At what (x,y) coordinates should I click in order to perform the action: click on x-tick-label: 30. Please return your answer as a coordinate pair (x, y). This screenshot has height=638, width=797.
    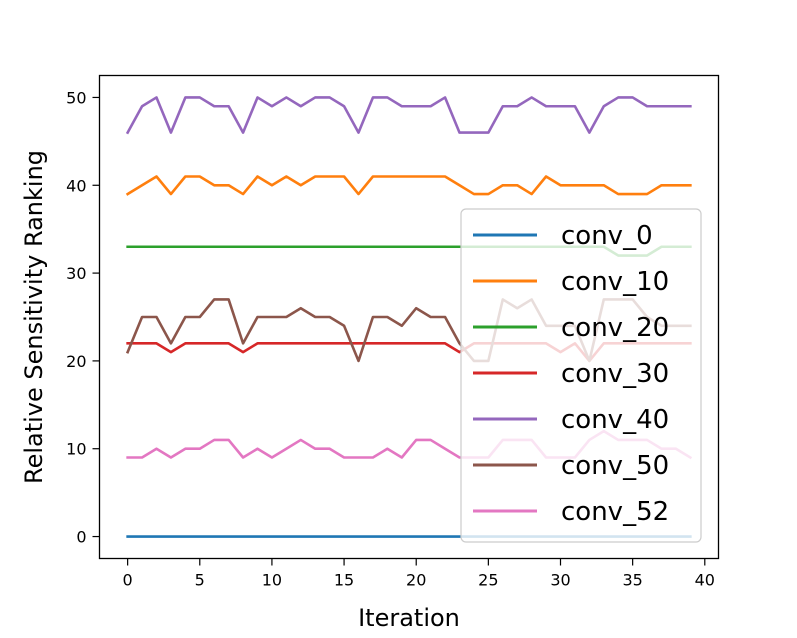
    Looking at the image, I should click on (560, 580).